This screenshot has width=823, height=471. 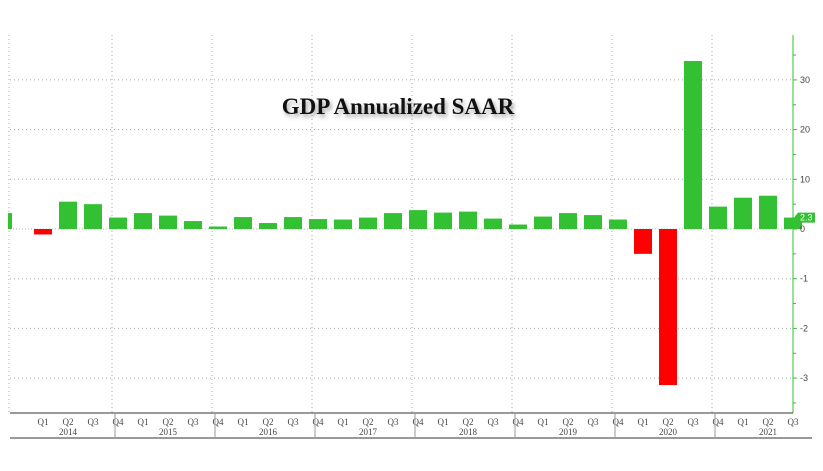 What do you see at coordinates (468, 432) in the screenshot?
I see `x-year-label: 2018` at bounding box center [468, 432].